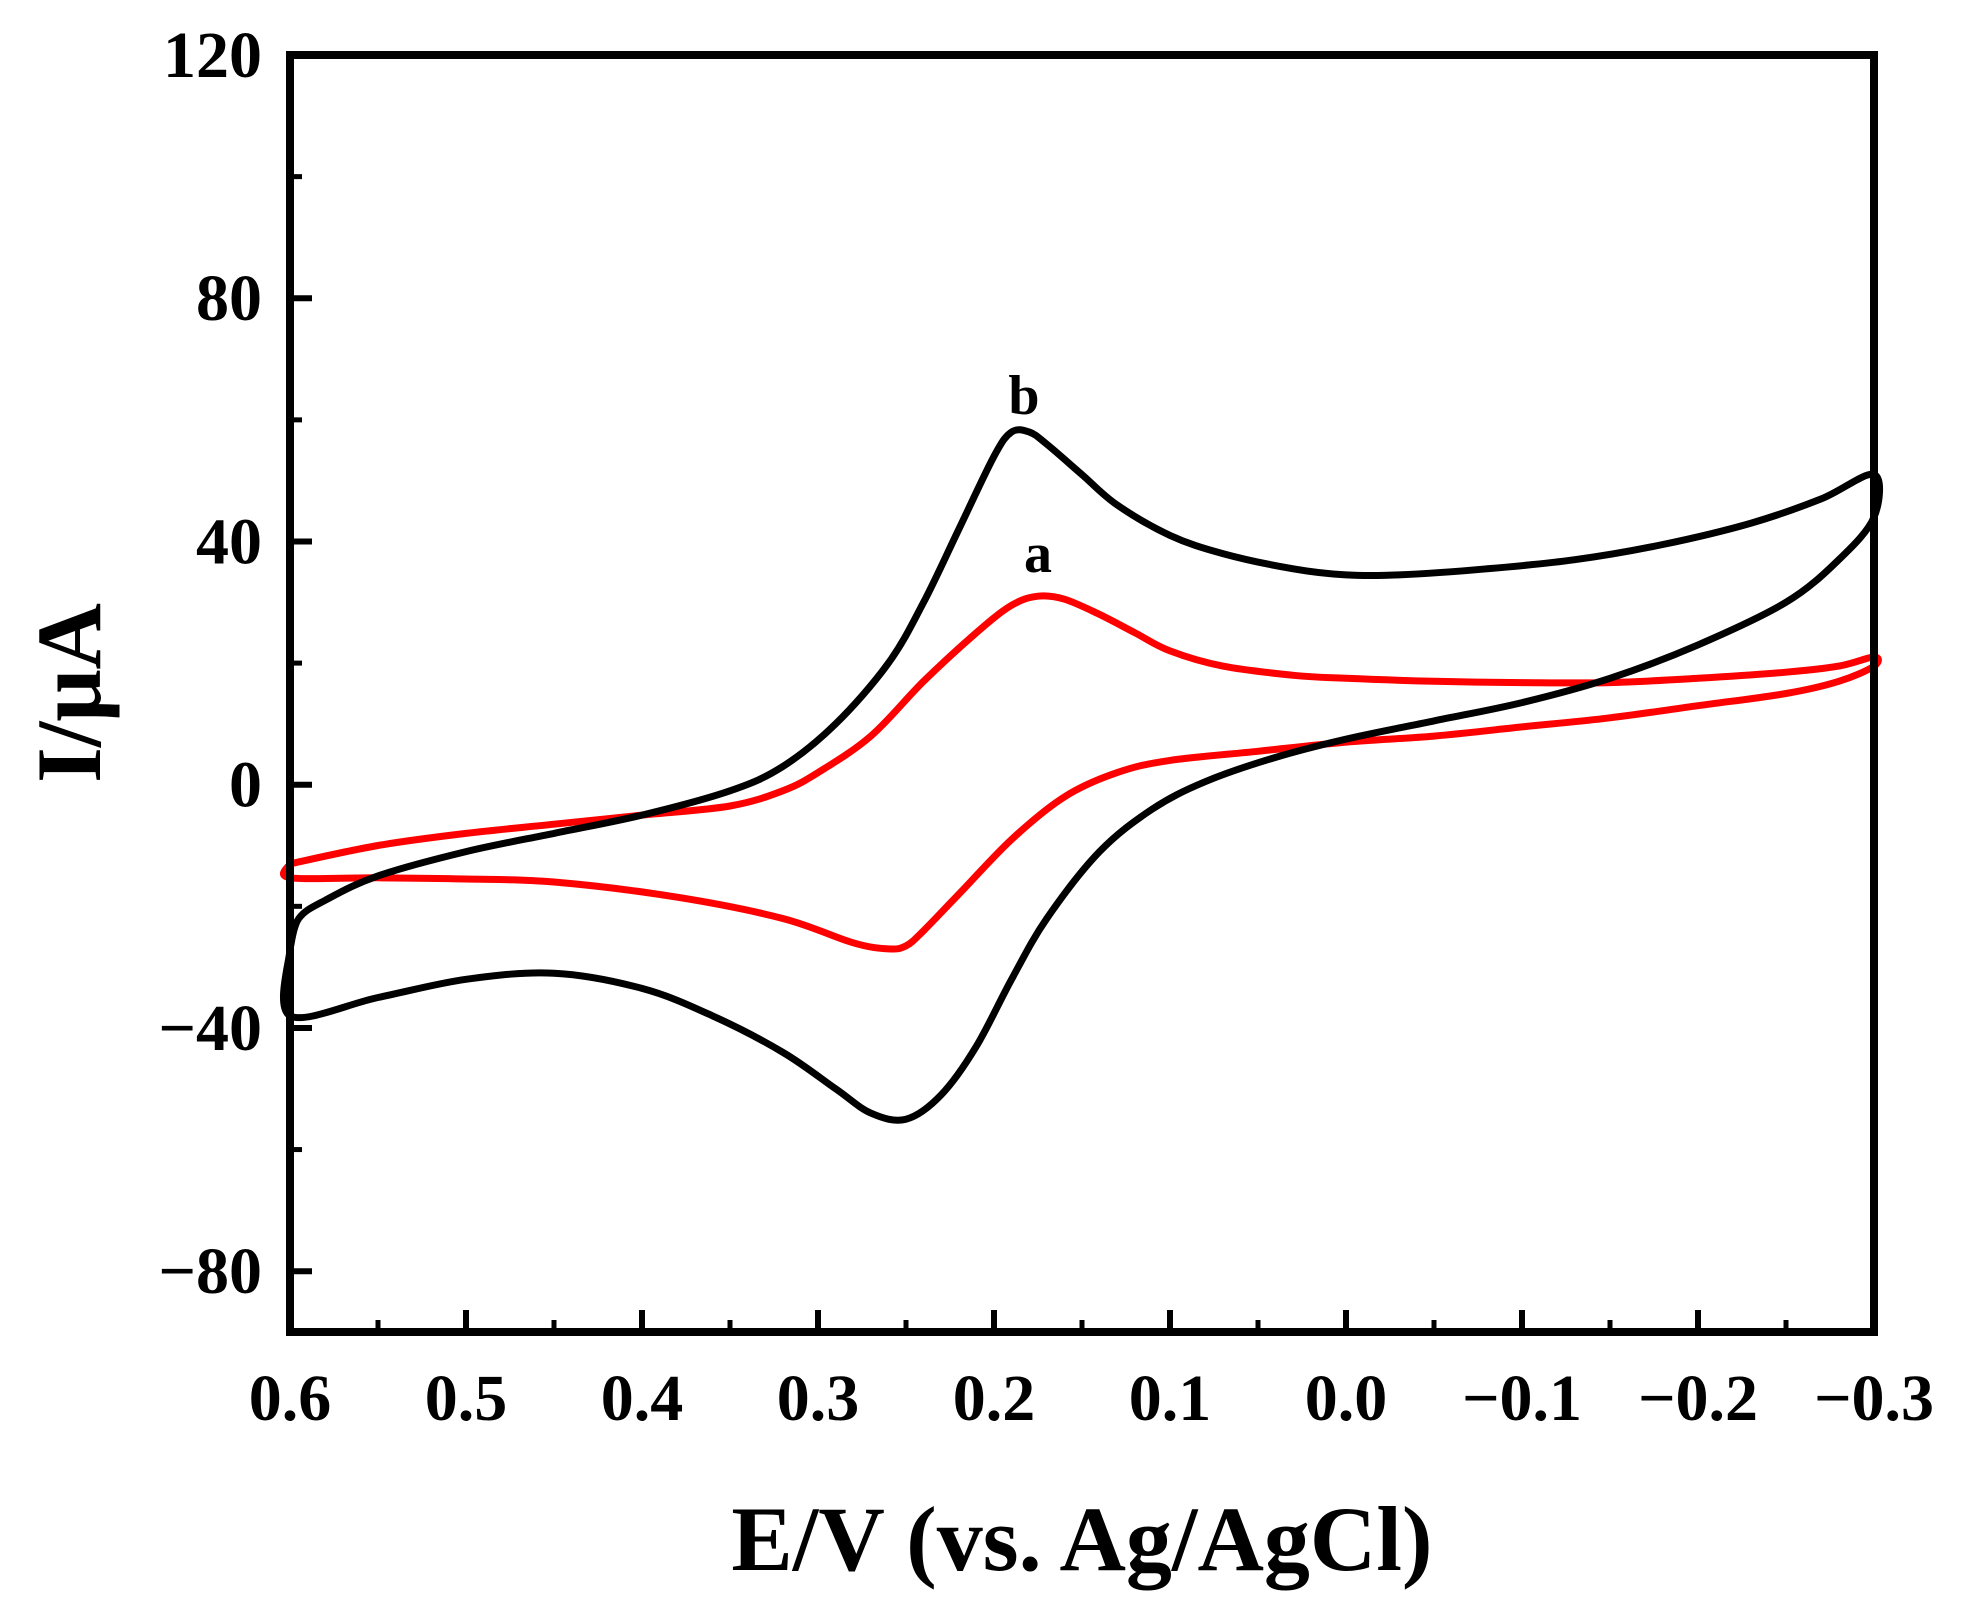 This screenshot has width=1964, height=1597. What do you see at coordinates (210, 1028) in the screenshot?
I see `y-tick-label: −40` at bounding box center [210, 1028].